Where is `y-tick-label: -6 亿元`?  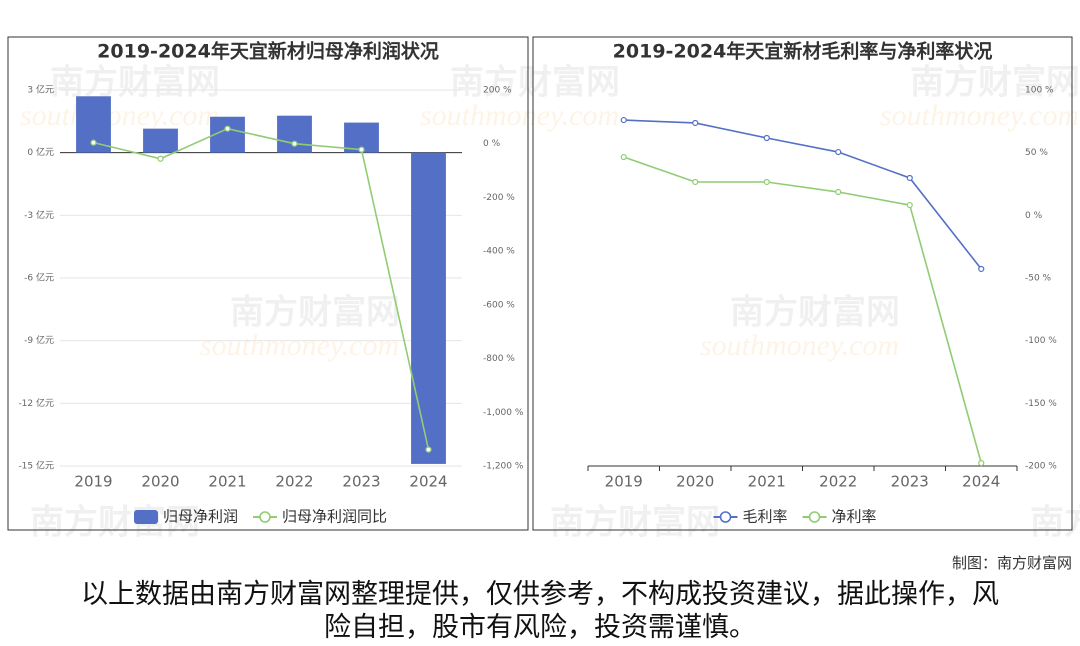 y-tick-label: -6 亿元 is located at coordinates (39, 278).